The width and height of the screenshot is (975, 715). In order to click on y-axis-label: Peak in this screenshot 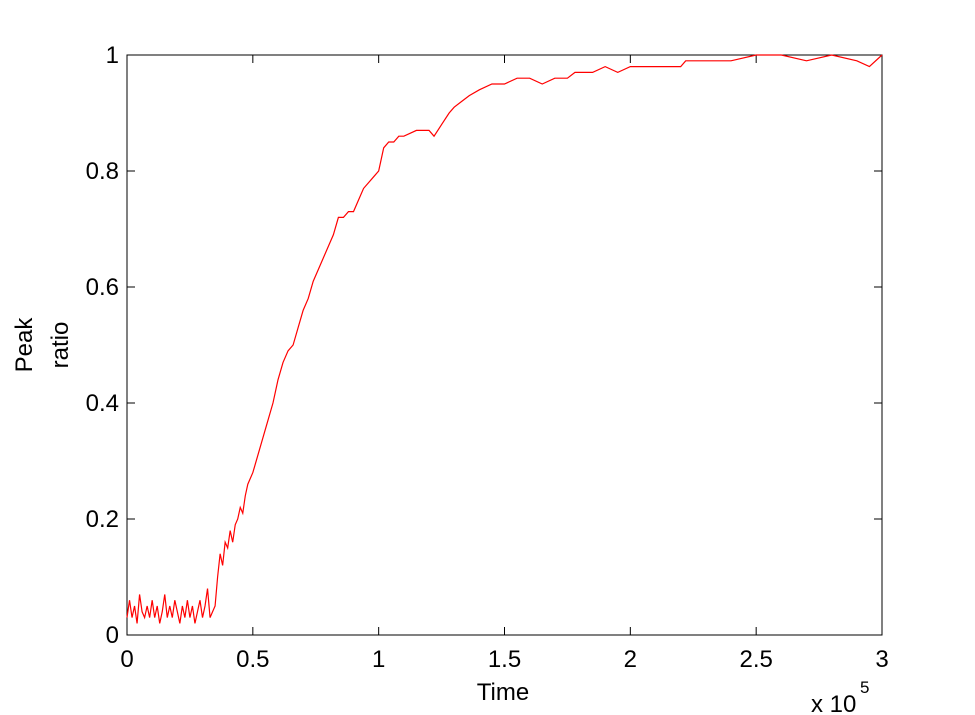, I will do `click(24, 345)`.